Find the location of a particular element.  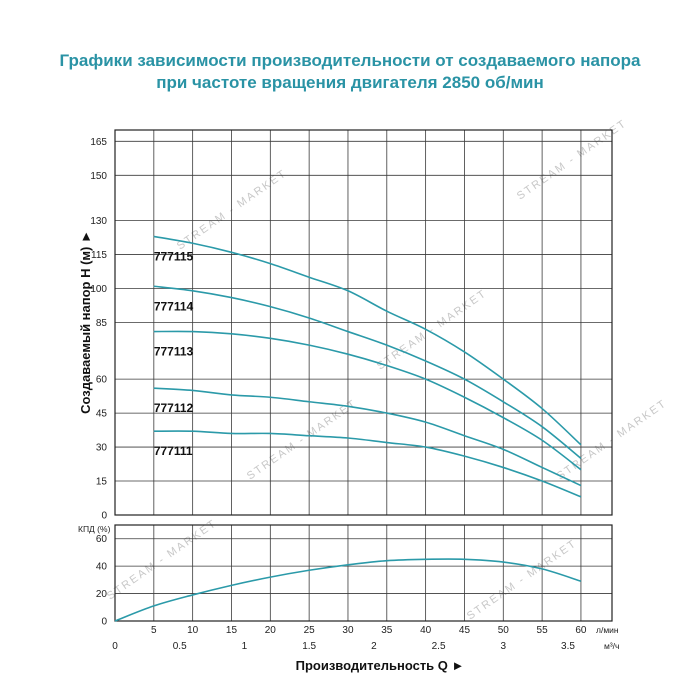

flow-lpm-tick-label: 20 is located at coordinates (271, 630).